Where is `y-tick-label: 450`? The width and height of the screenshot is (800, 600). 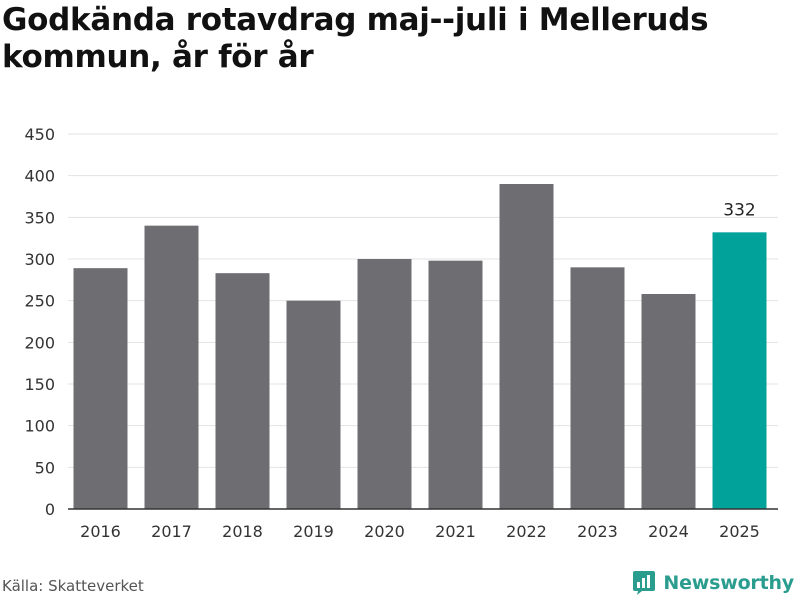
y-tick-label: 450 is located at coordinates (39, 134).